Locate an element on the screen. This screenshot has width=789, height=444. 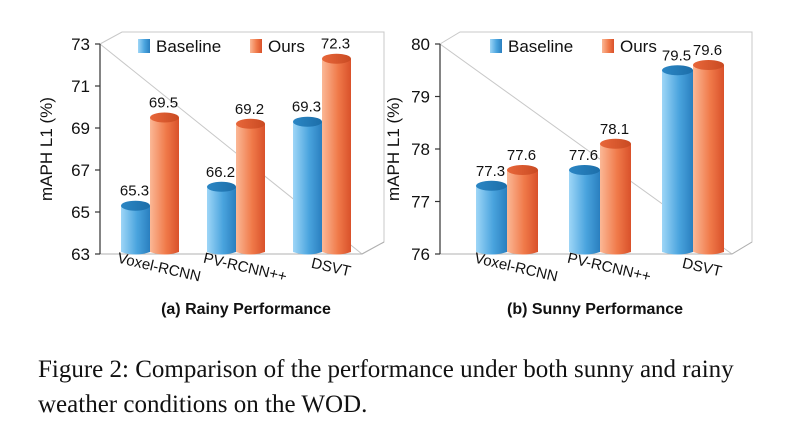
y-tick-label: 78 is located at coordinates (420, 149).